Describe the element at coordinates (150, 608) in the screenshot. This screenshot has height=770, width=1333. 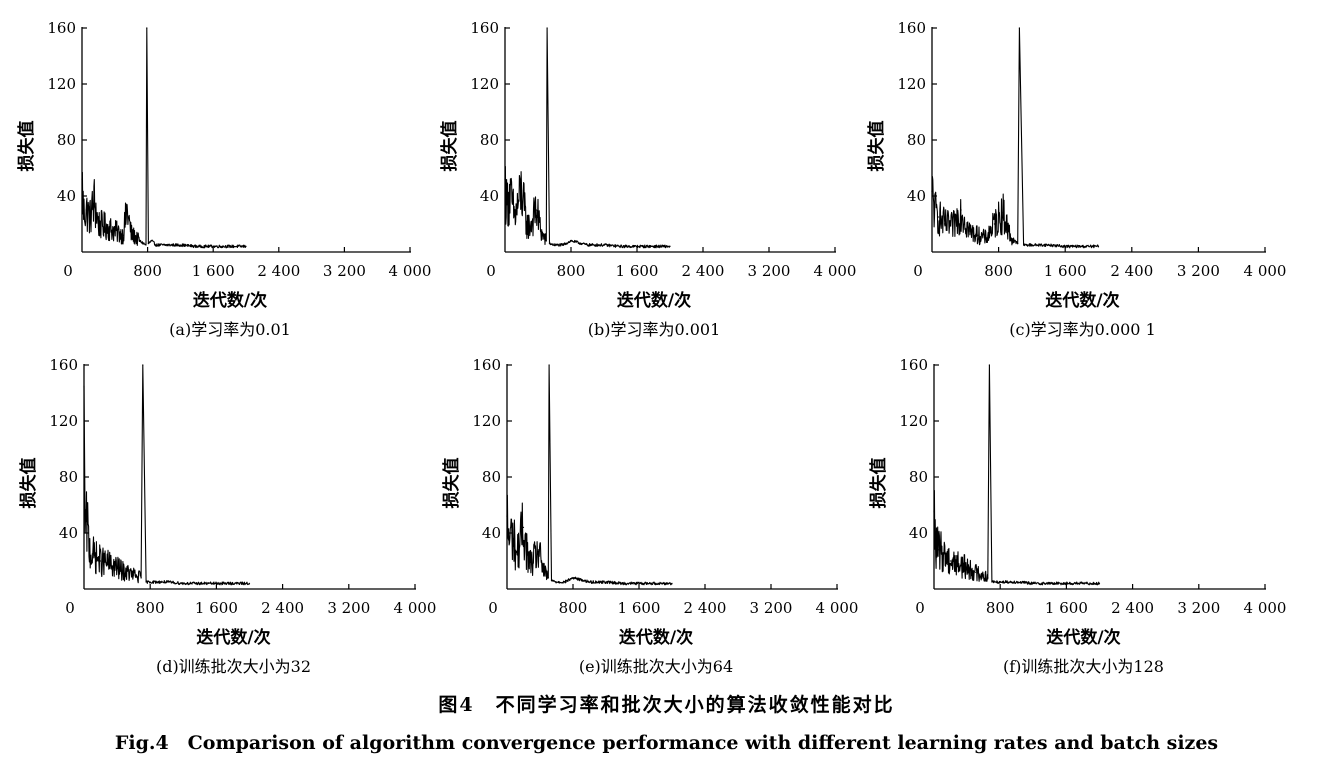
I see `x-tick-label-d: 800` at that location.